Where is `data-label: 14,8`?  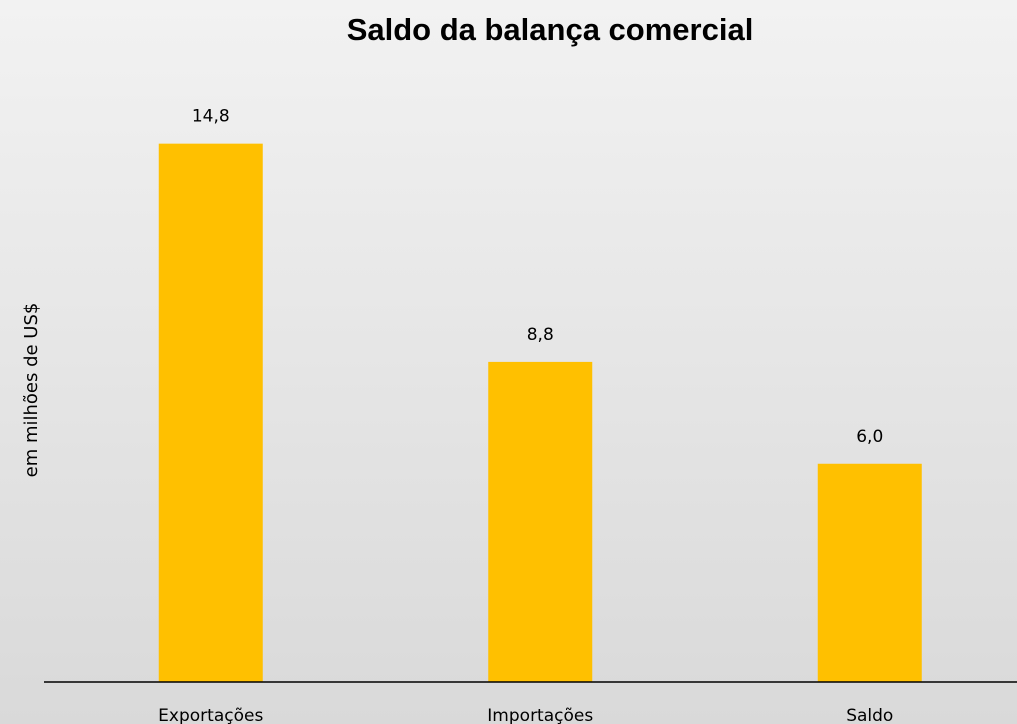
data-label: 14,8 is located at coordinates (211, 117).